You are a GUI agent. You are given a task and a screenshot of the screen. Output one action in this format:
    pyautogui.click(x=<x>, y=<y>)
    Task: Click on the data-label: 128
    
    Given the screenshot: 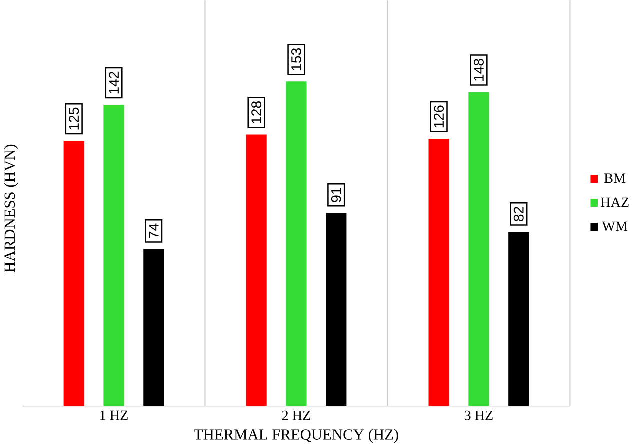 What is the action you would take?
    pyautogui.click(x=257, y=112)
    